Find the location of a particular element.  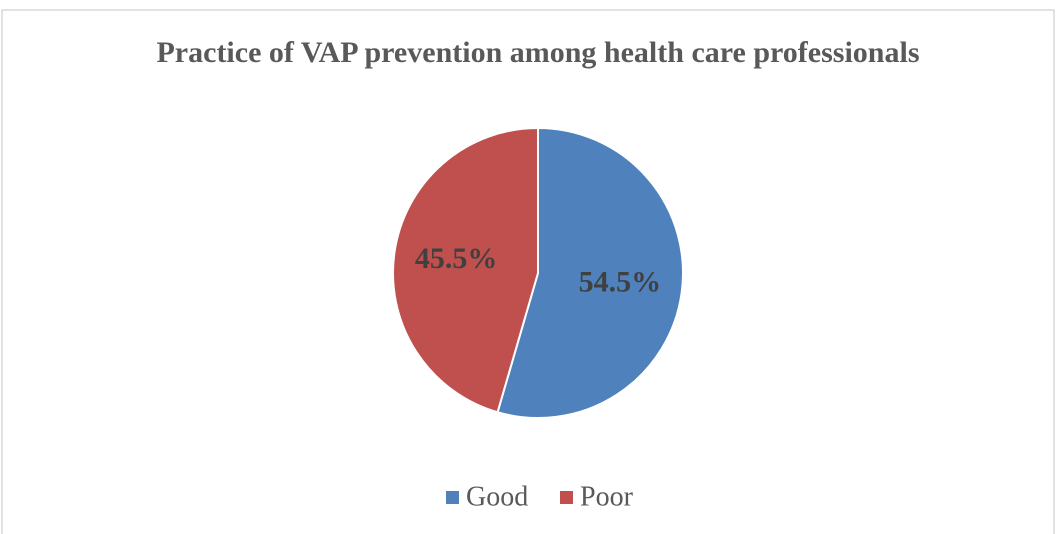

data-label: 54.5% is located at coordinates (620, 282).